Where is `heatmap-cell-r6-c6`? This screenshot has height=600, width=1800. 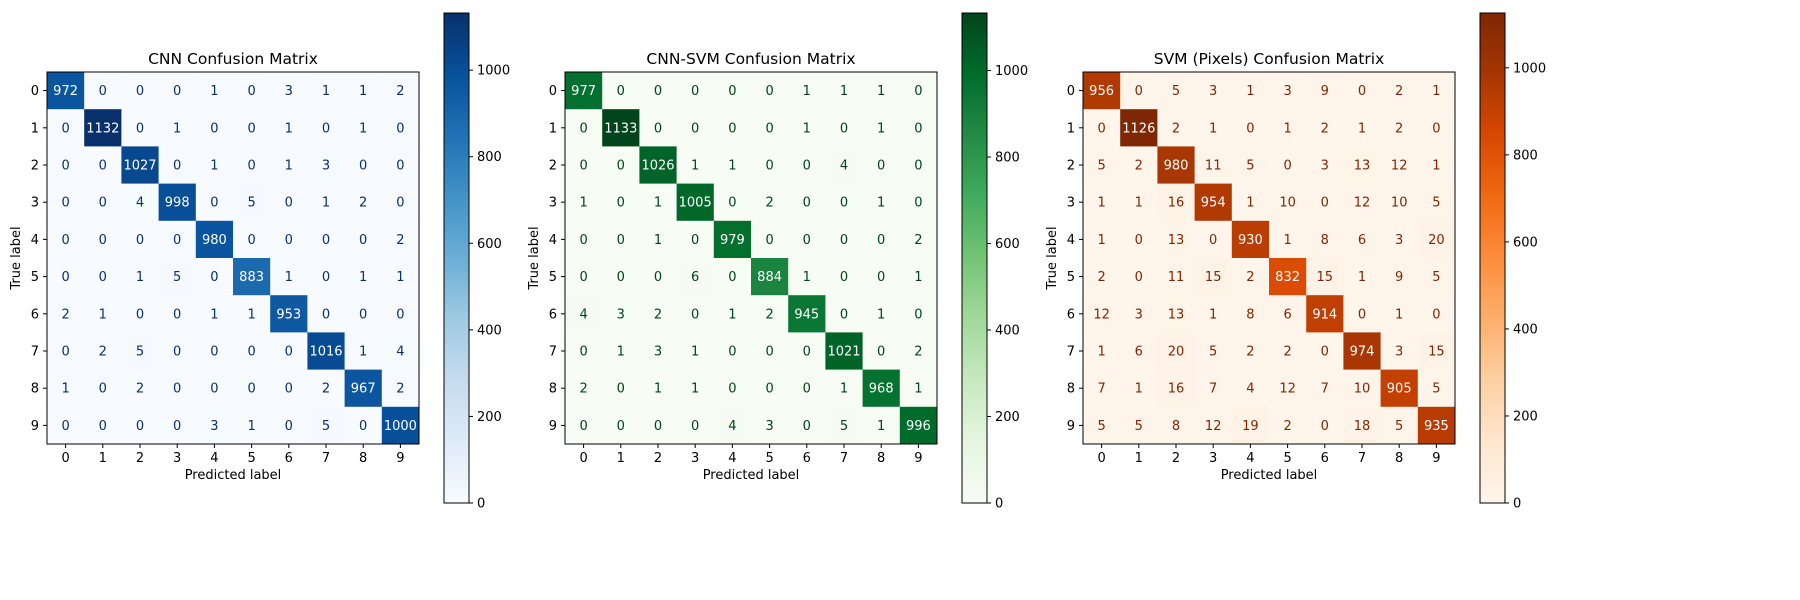
heatmap-cell-r6-c6 is located at coordinates (1325, 314).